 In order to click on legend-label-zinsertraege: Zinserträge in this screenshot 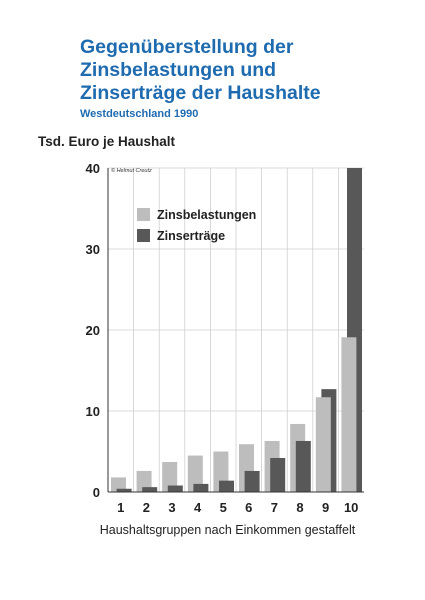, I will do `click(191, 236)`.